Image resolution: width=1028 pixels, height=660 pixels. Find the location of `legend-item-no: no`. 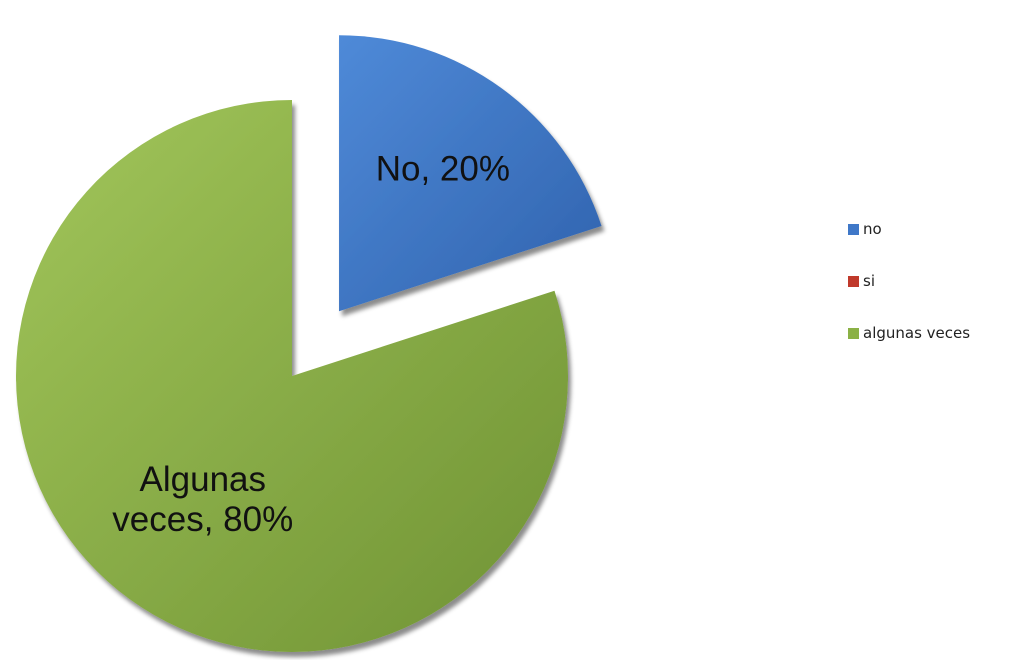

legend-item-no: no is located at coordinates (865, 229).